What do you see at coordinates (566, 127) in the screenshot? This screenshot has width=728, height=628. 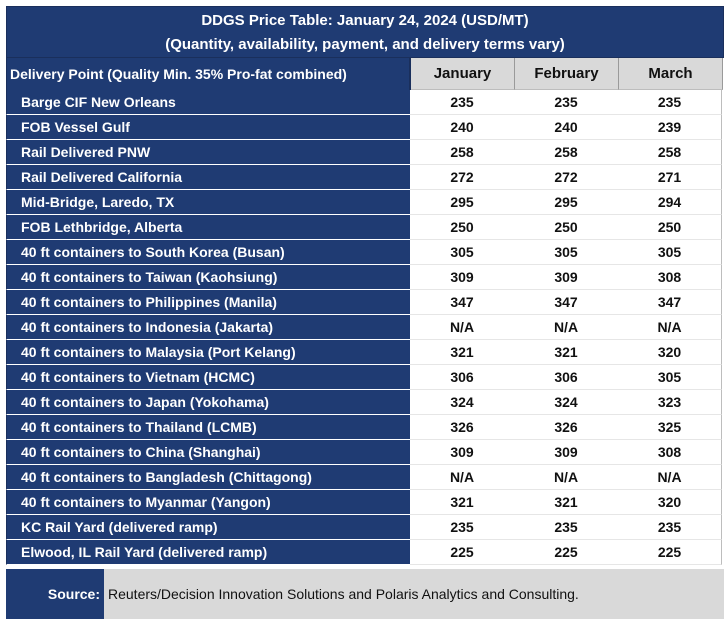 I see `price-cell-february: 240` at bounding box center [566, 127].